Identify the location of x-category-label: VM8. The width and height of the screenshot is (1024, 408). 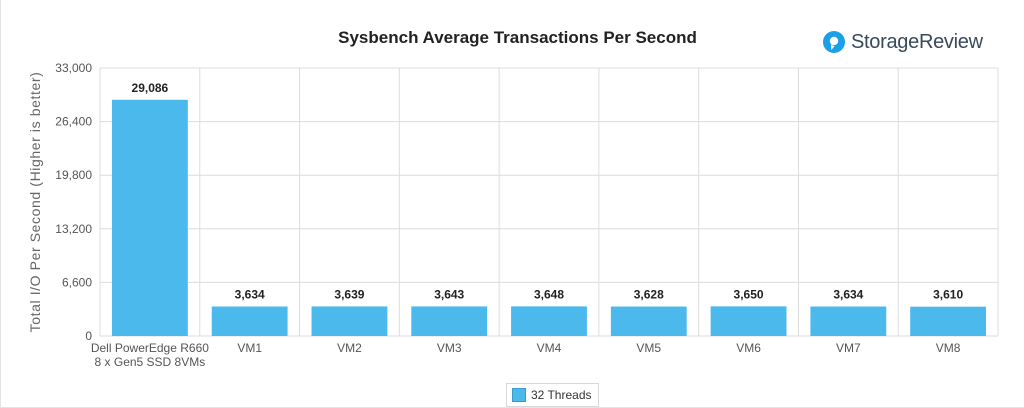
(948, 348).